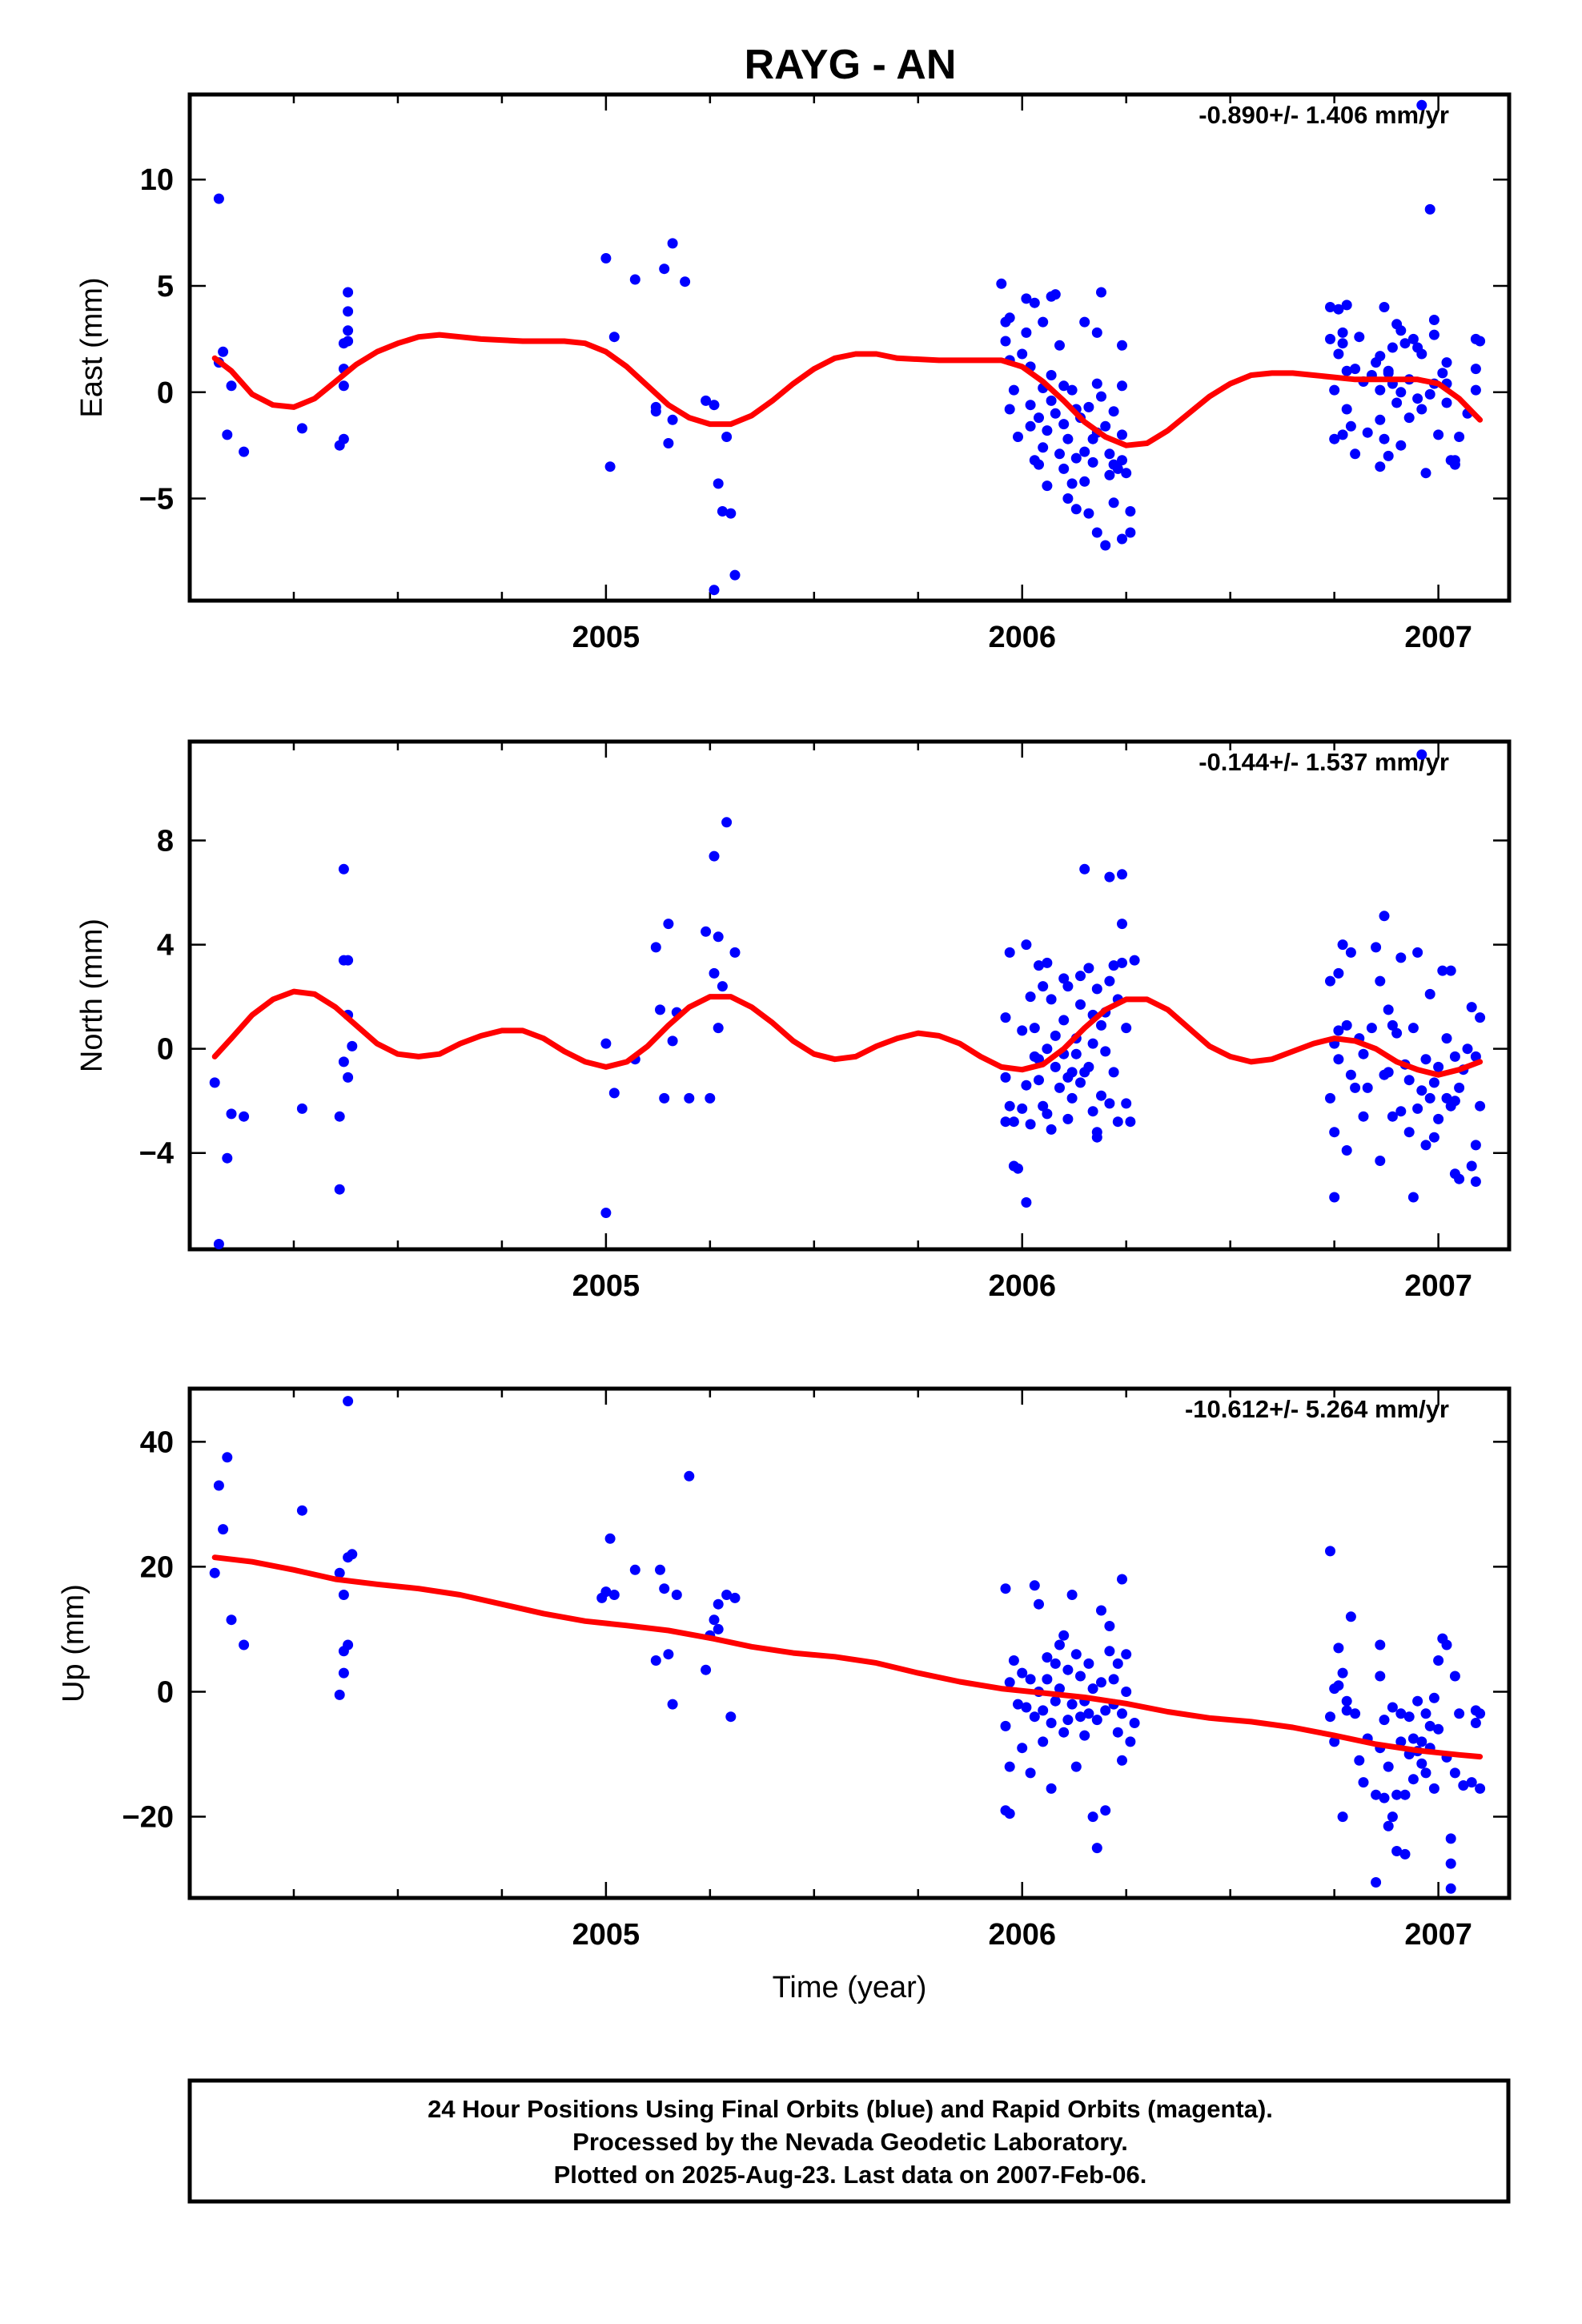 The height and width of the screenshot is (2324, 1582). Describe the element at coordinates (1324, 762) in the screenshot. I see `north-rate-annotation: -0.144+/- 1.537 mm/yr` at that location.